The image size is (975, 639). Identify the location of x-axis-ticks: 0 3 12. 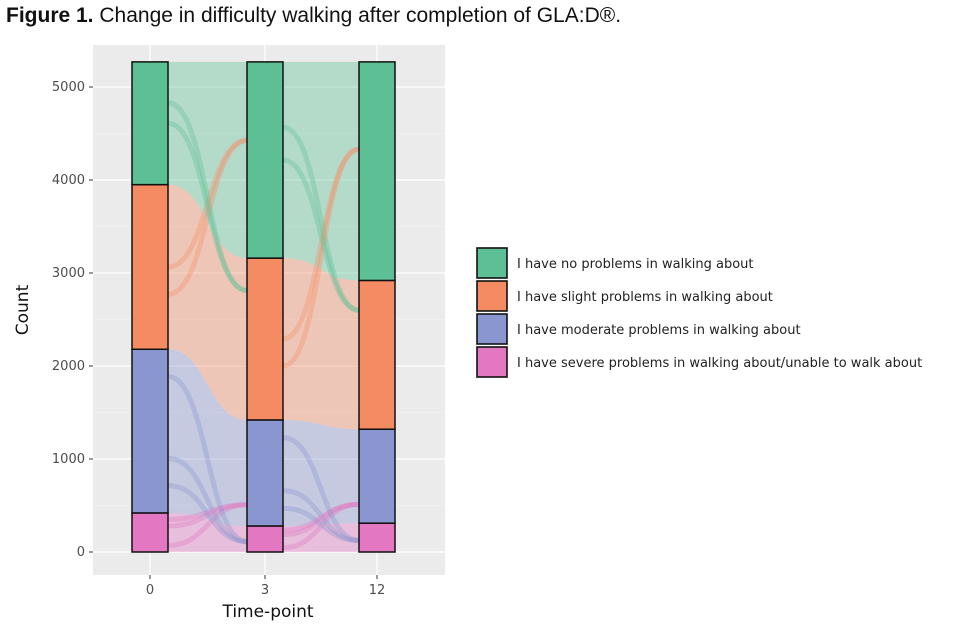
(265, 586).